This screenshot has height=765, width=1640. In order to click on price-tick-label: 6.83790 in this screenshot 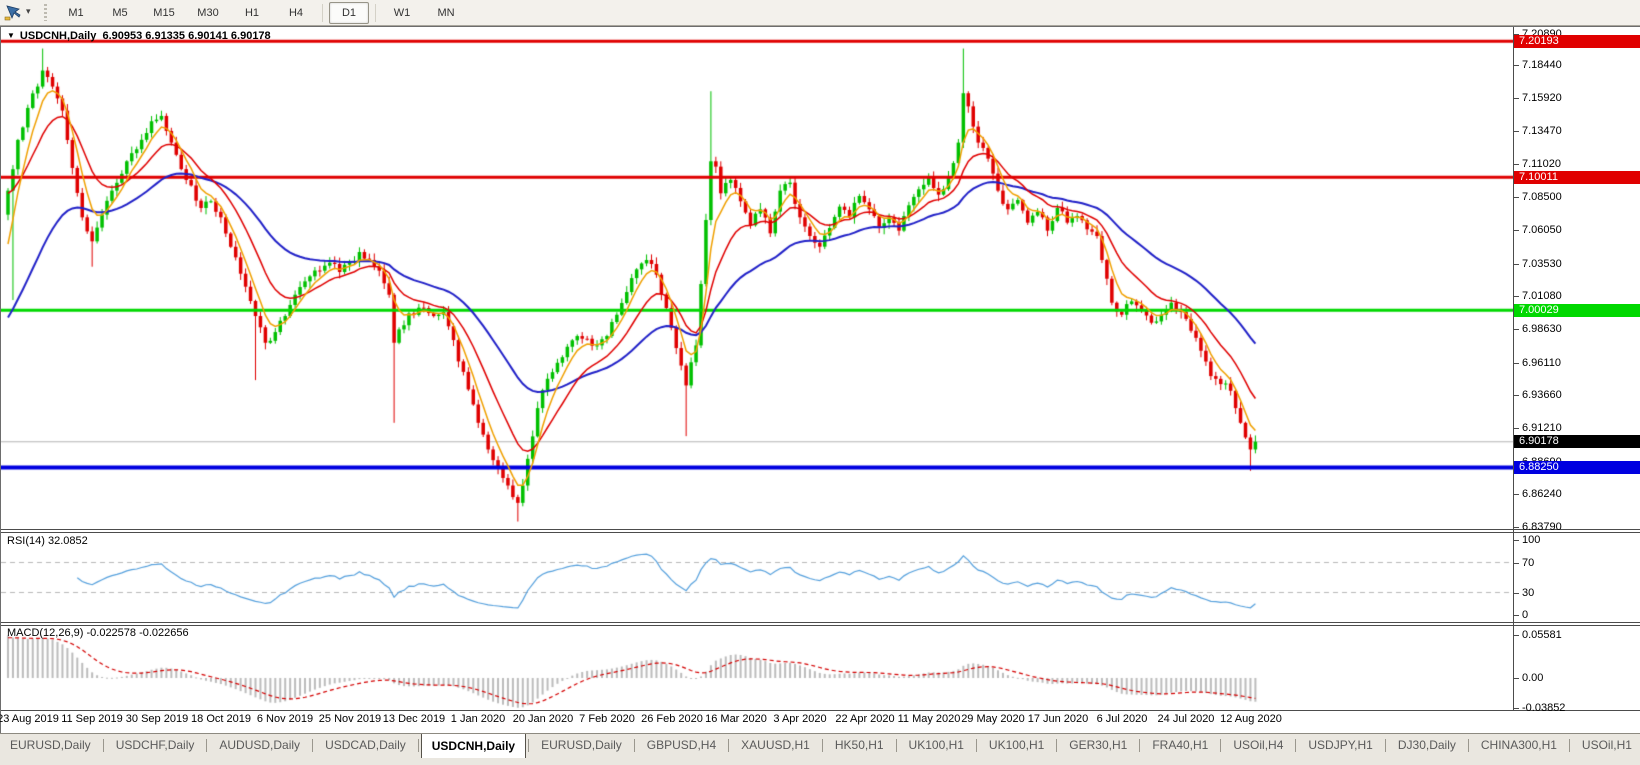, I will do `click(1574, 527)`.